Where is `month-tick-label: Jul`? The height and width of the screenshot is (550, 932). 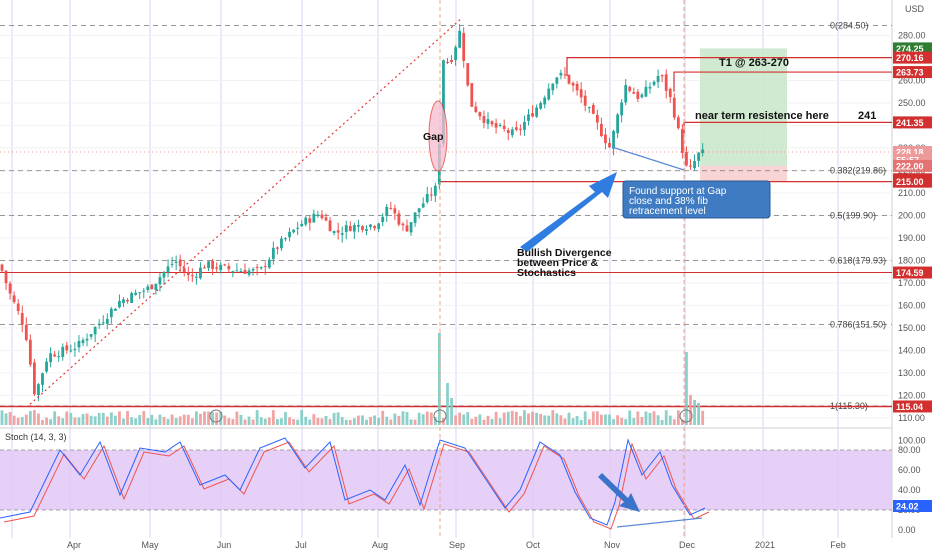 month-tick-label: Jul is located at coordinates (301, 545).